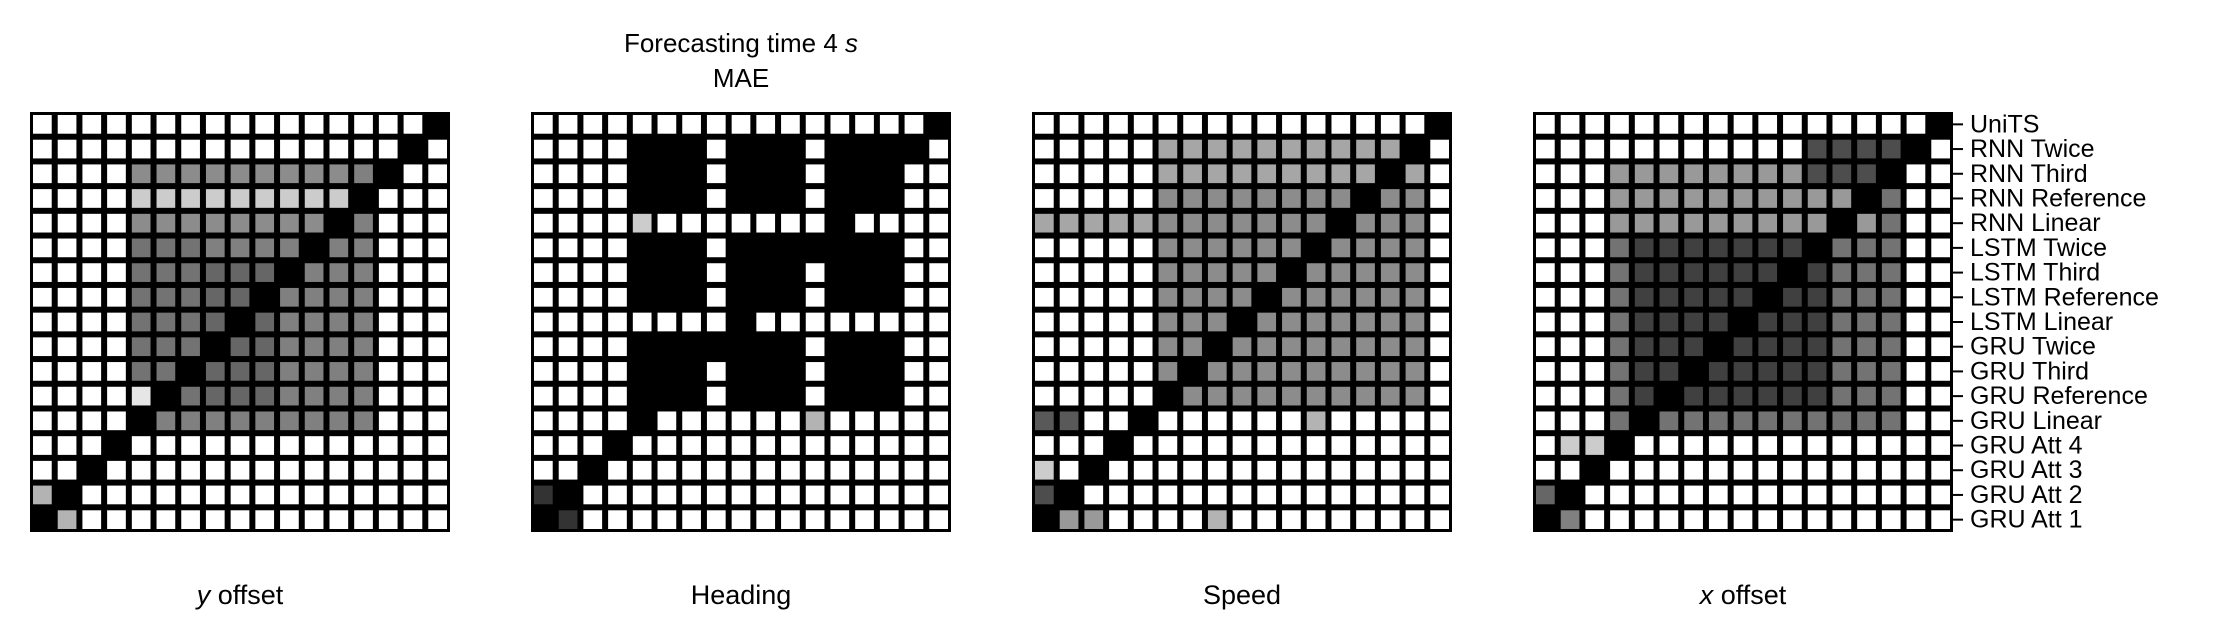  Describe the element at coordinates (741, 43) in the screenshot. I see `chart-title-line-1: Forecasting time 4 s` at that location.